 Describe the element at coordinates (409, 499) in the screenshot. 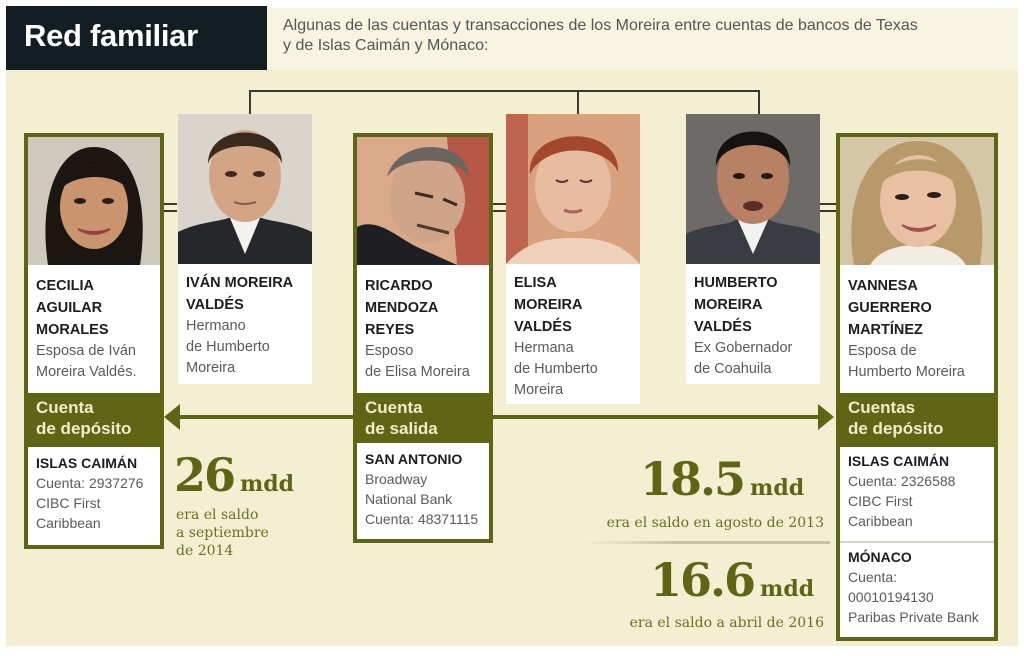

I see `bank-name-cont: National Bank` at that location.